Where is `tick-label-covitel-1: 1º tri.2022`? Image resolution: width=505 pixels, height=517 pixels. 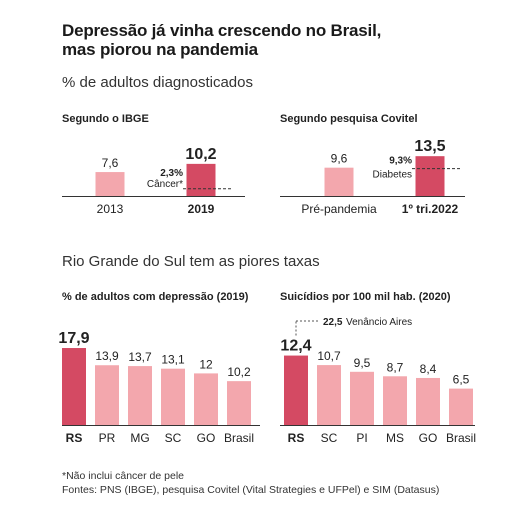
tick-label-covitel-1: 1º tri.2022 is located at coordinates (430, 209).